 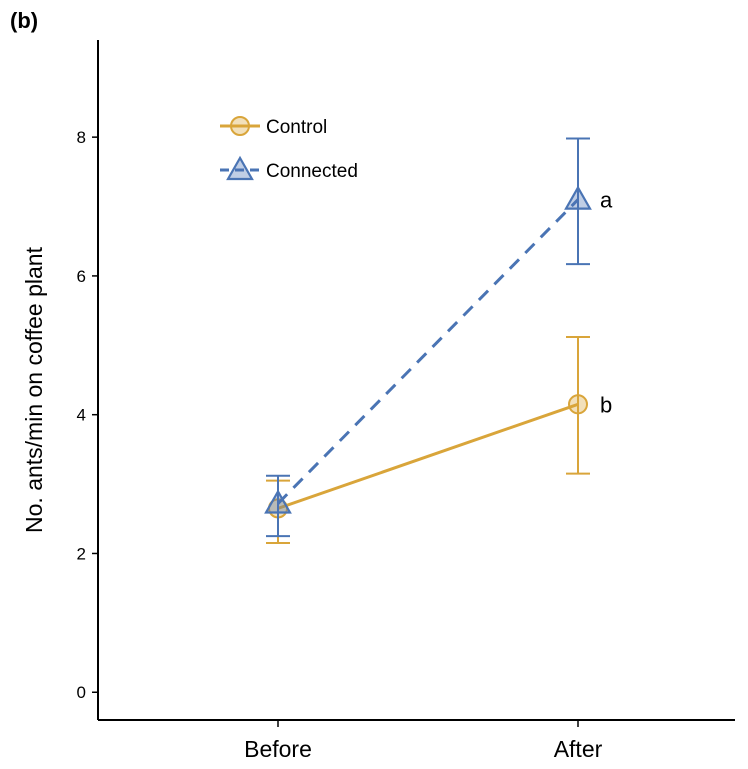 What do you see at coordinates (423, 741) in the screenshot?
I see `x-axis-ticks: Before After` at bounding box center [423, 741].